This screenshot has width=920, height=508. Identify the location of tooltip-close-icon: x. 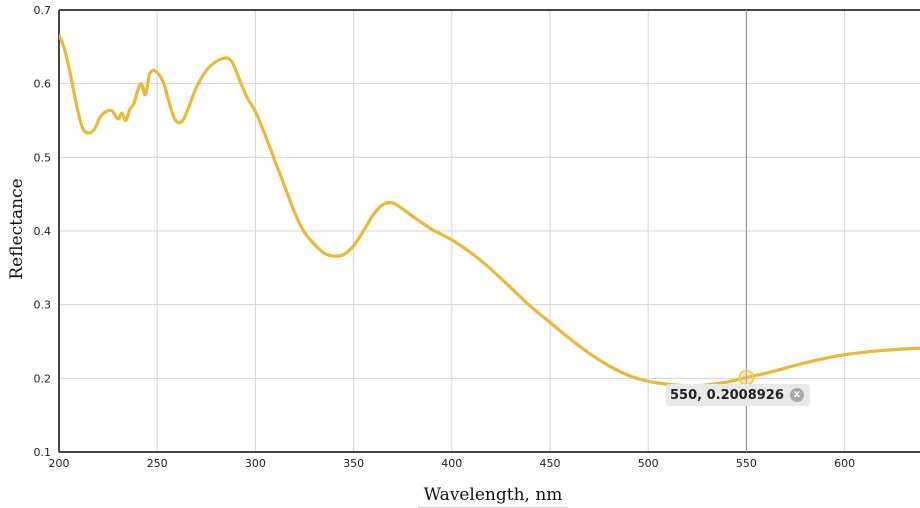
(796, 395).